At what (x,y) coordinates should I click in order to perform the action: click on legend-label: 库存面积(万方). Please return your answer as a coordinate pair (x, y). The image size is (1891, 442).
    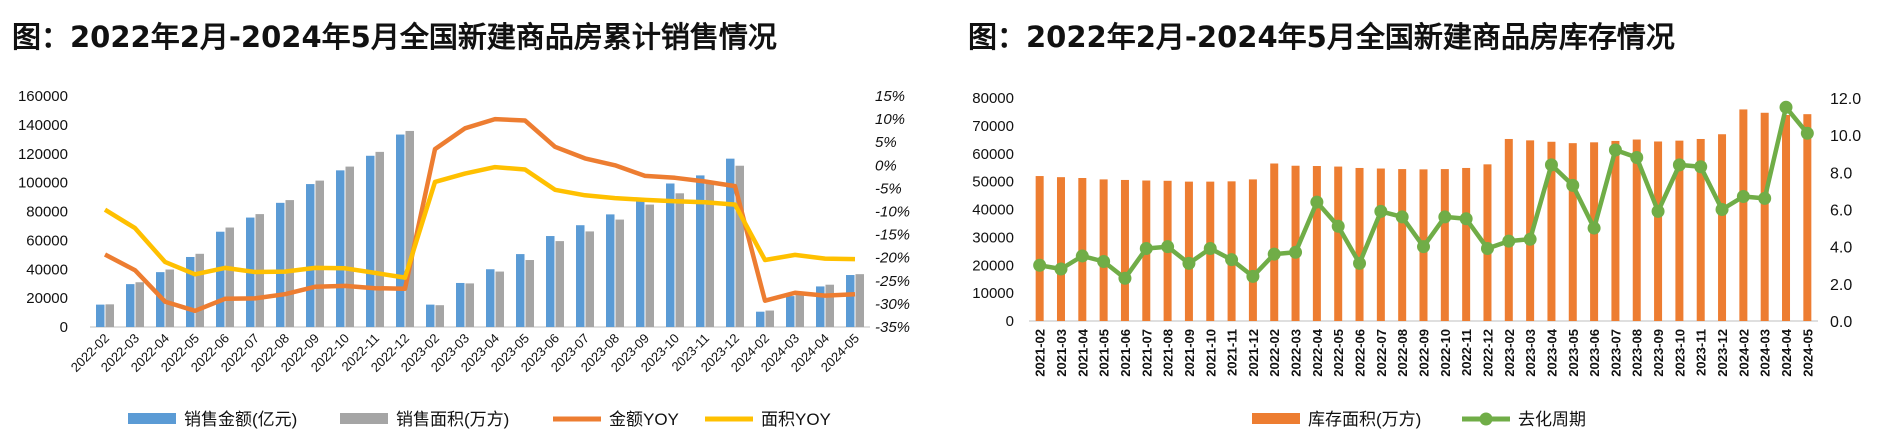
    Looking at the image, I should click on (1364, 419).